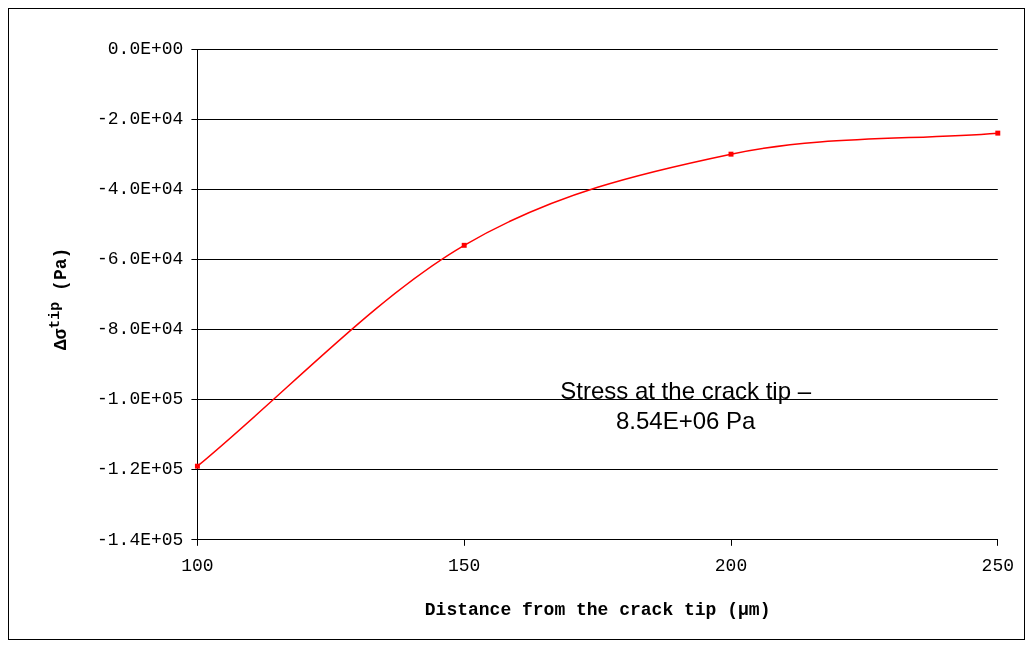 This screenshot has width=1033, height=648. What do you see at coordinates (140, 188) in the screenshot?
I see `y-tick-label: -4.0E+04` at bounding box center [140, 188].